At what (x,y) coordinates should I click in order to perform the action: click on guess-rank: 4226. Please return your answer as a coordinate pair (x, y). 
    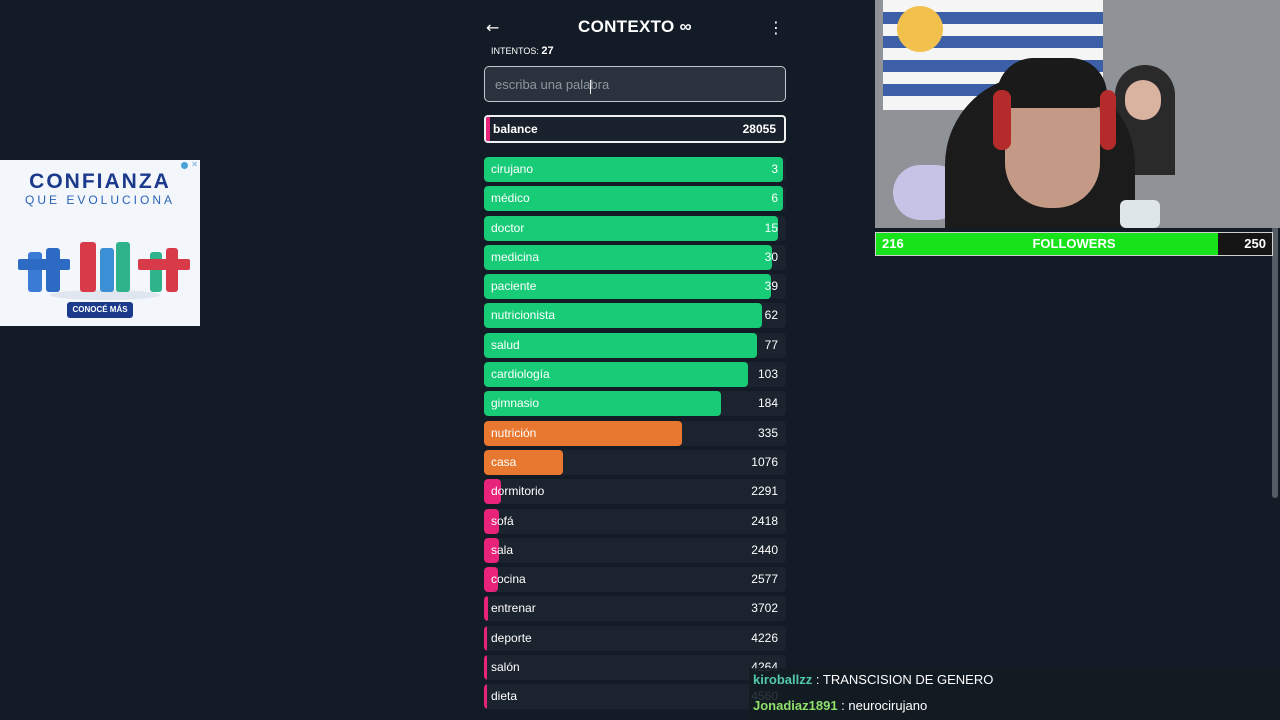
    Looking at the image, I should click on (764, 637).